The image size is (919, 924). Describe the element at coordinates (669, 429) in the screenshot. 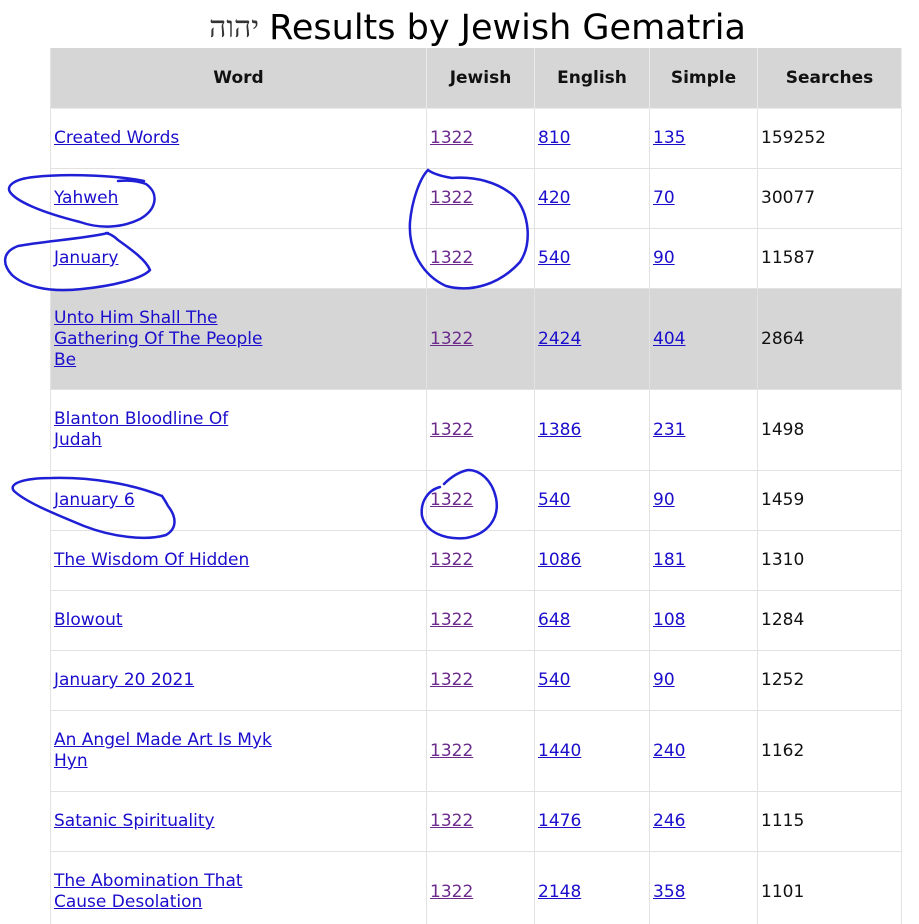

I see `simple-value-link: 231` at that location.